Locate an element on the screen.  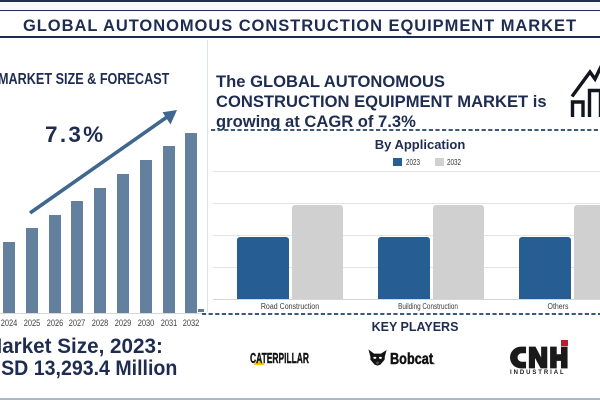
svg-text: INDUSTRIAL is located at coordinates (538, 373).